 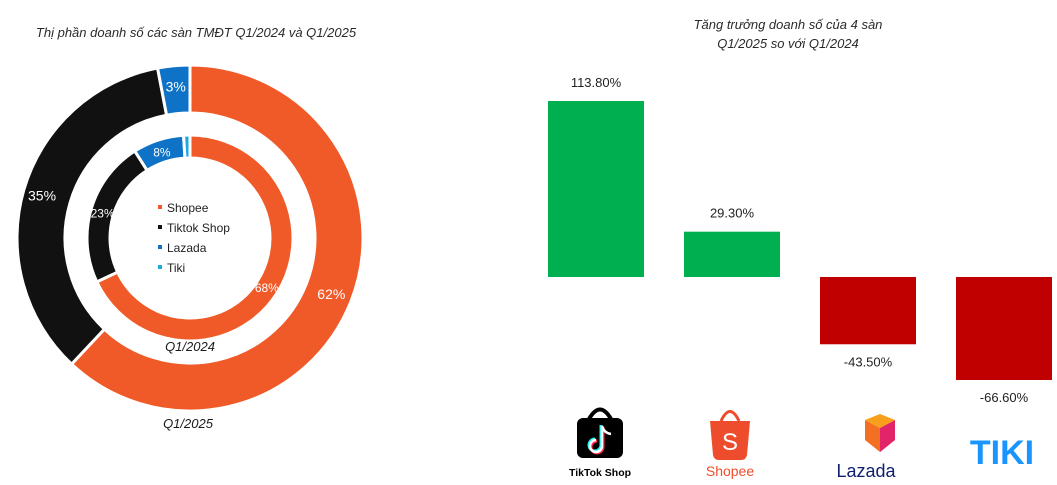 I want to click on lazada-heart-accent, so click(x=887, y=436).